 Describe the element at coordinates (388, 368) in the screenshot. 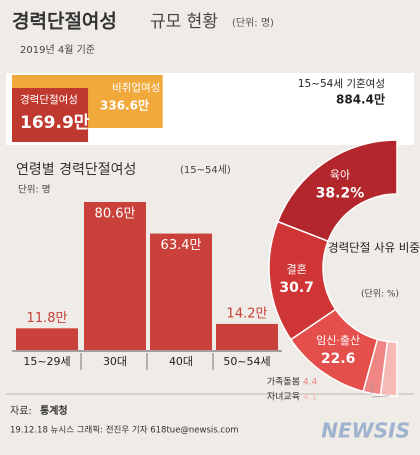

I see `donut-segment` at that location.